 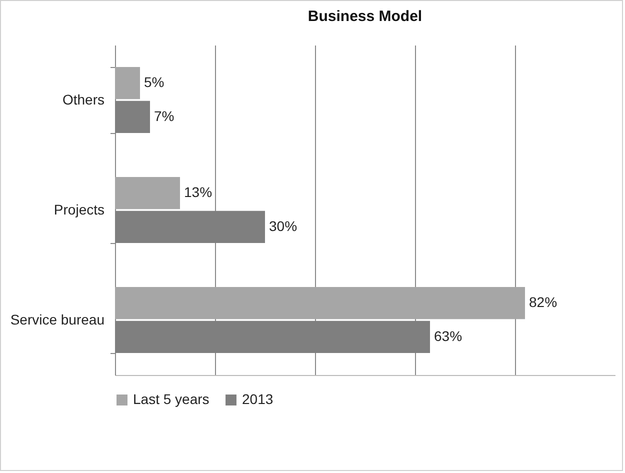 I want to click on data-label: 63%, so click(x=448, y=336).